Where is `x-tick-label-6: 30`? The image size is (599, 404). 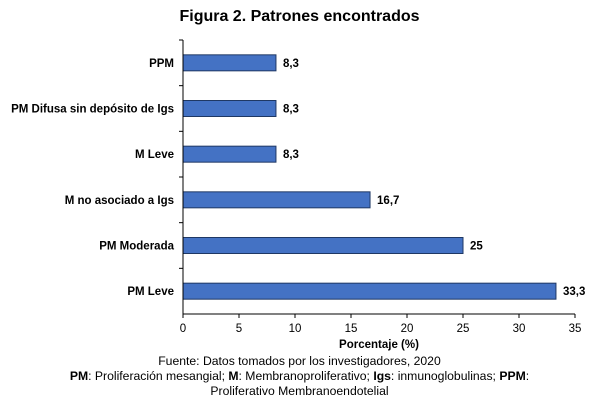
x-tick-label-6: 30 is located at coordinates (519, 329).